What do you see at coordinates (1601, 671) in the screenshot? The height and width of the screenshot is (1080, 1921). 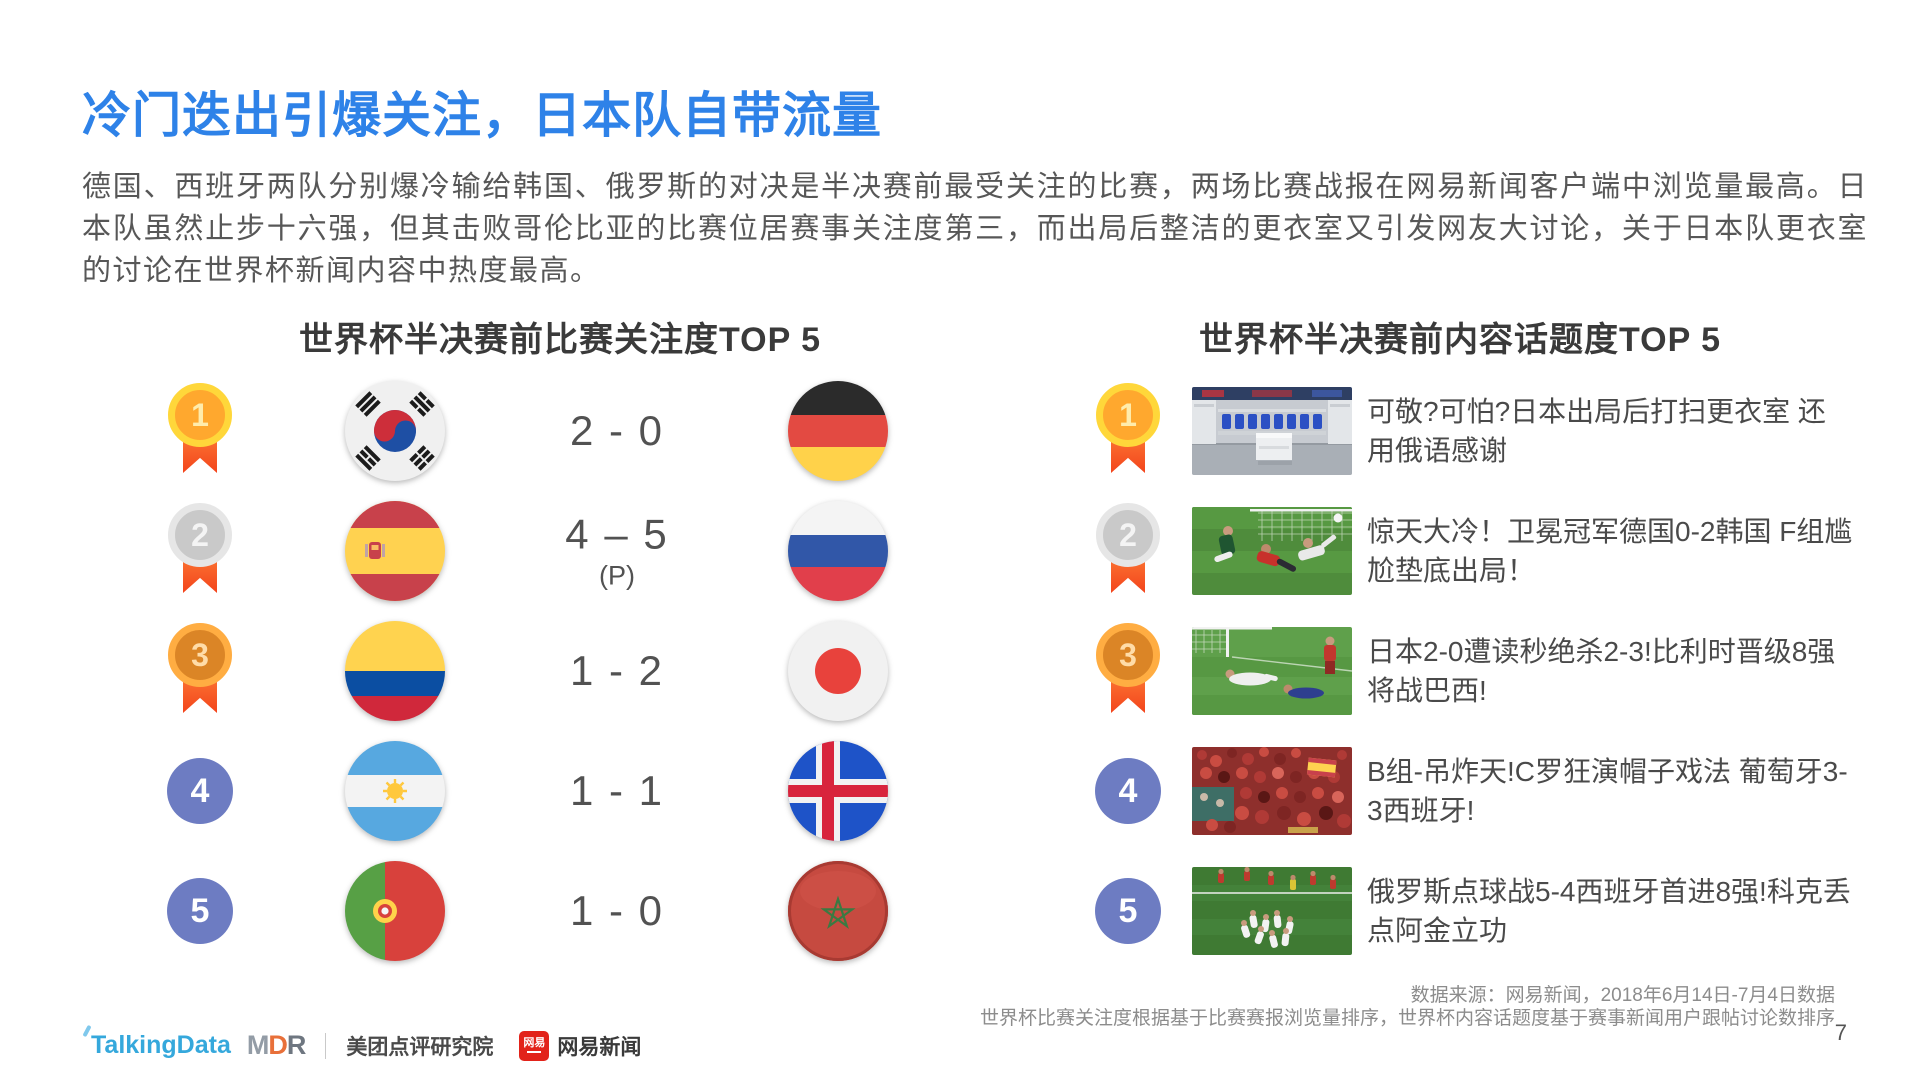 I see `news-headline: 日本2-0遭读秒绝杀2-3!比利时晋级8强将战巴西!` at bounding box center [1601, 671].